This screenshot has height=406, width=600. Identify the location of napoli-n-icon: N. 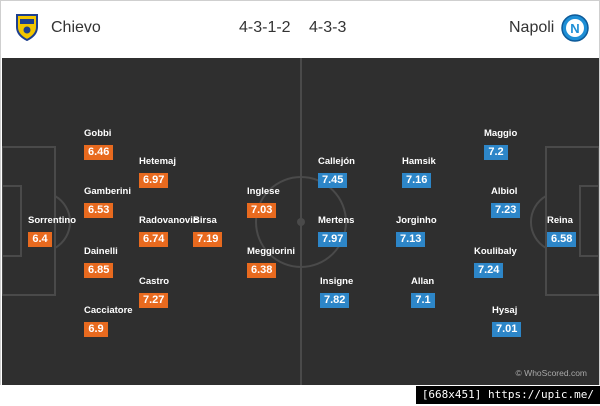
(575, 30).